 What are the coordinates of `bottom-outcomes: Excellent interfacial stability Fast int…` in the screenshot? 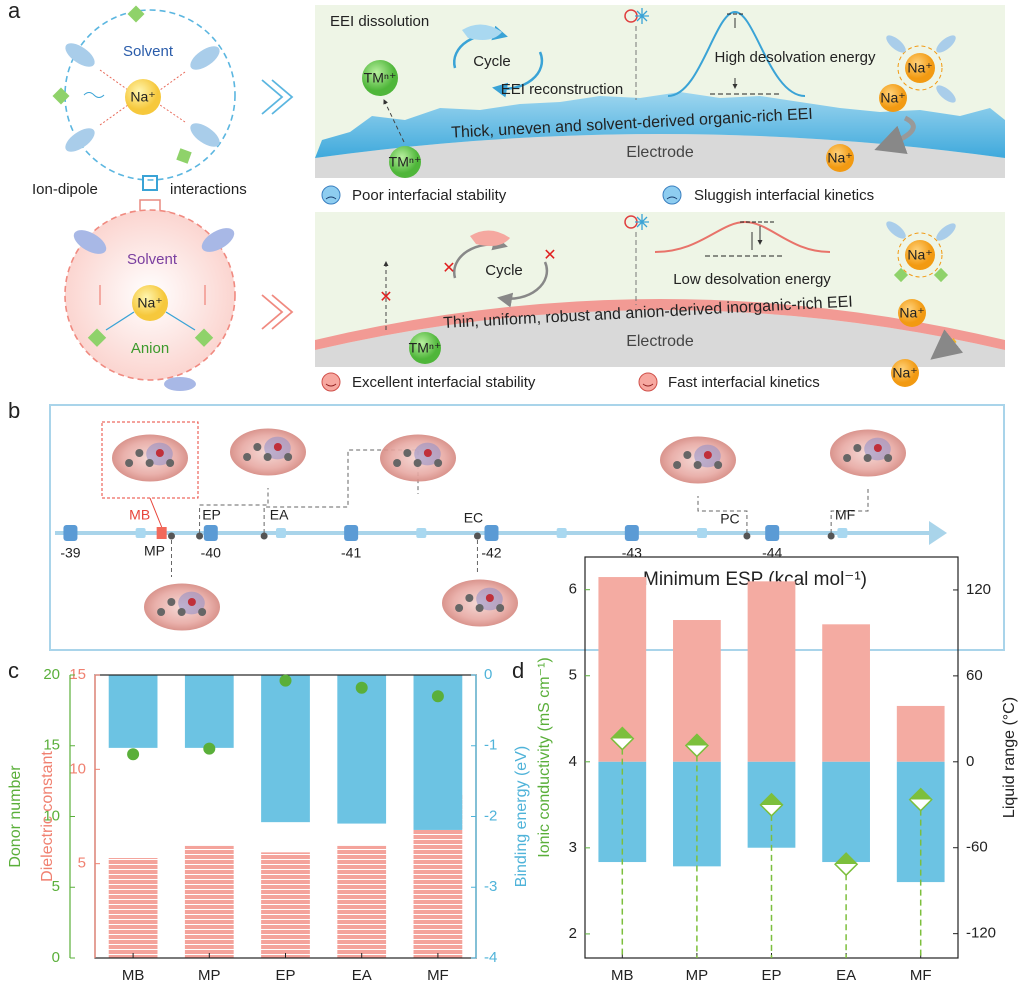 It's located at (570, 382).